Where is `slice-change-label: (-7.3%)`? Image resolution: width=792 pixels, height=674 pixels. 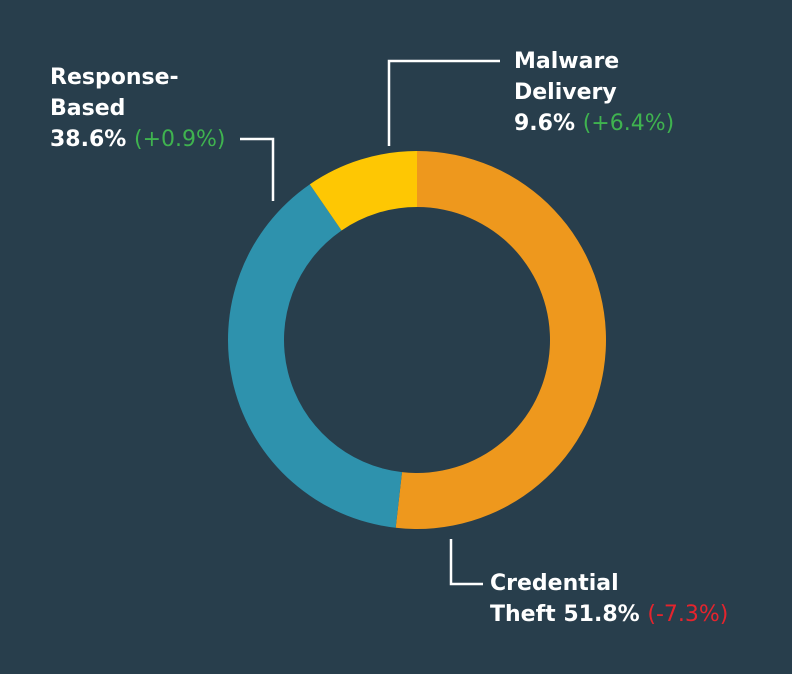 slice-change-label: (-7.3%) is located at coordinates (688, 614).